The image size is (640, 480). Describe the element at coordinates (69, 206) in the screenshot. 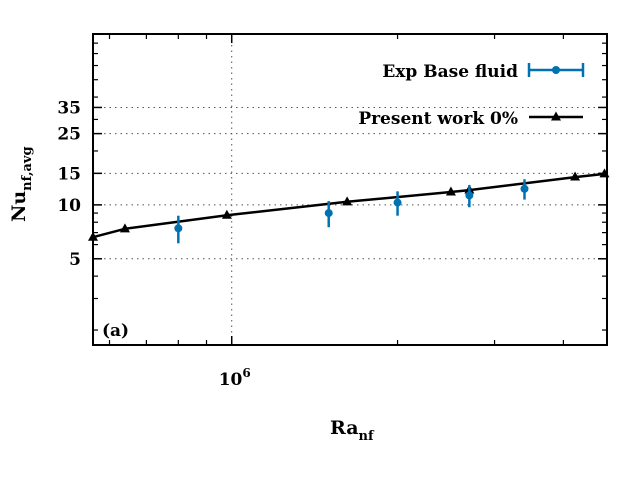

I see `y-tick-label: 10` at that location.